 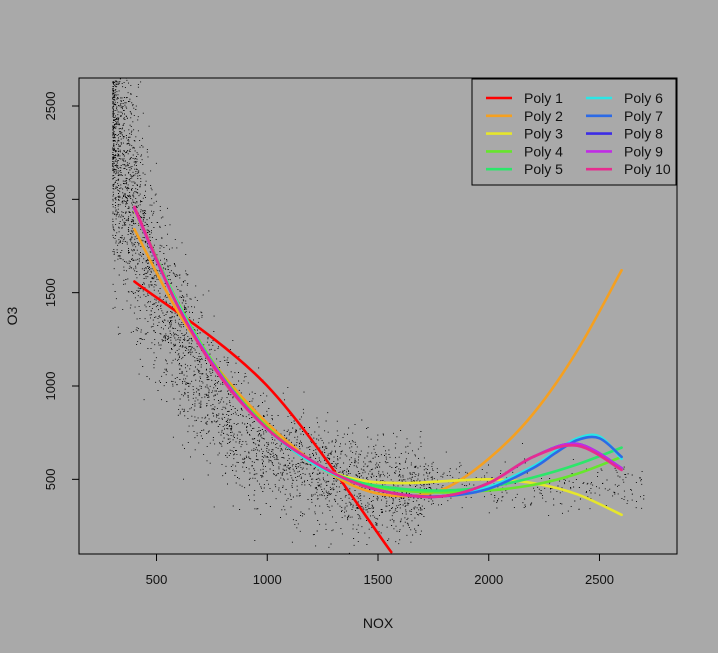 What do you see at coordinates (267, 579) in the screenshot?
I see `x-tick-label: 1000` at bounding box center [267, 579].